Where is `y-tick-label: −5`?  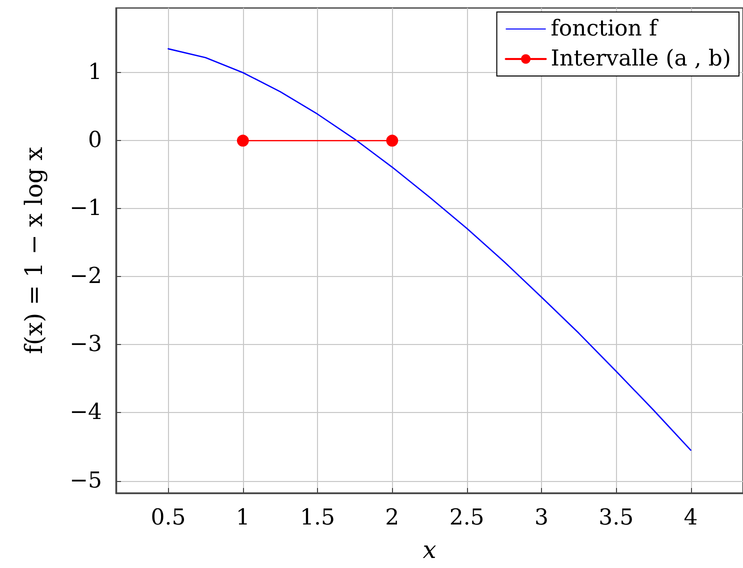 y-tick-label: −5 is located at coordinates (86, 481).